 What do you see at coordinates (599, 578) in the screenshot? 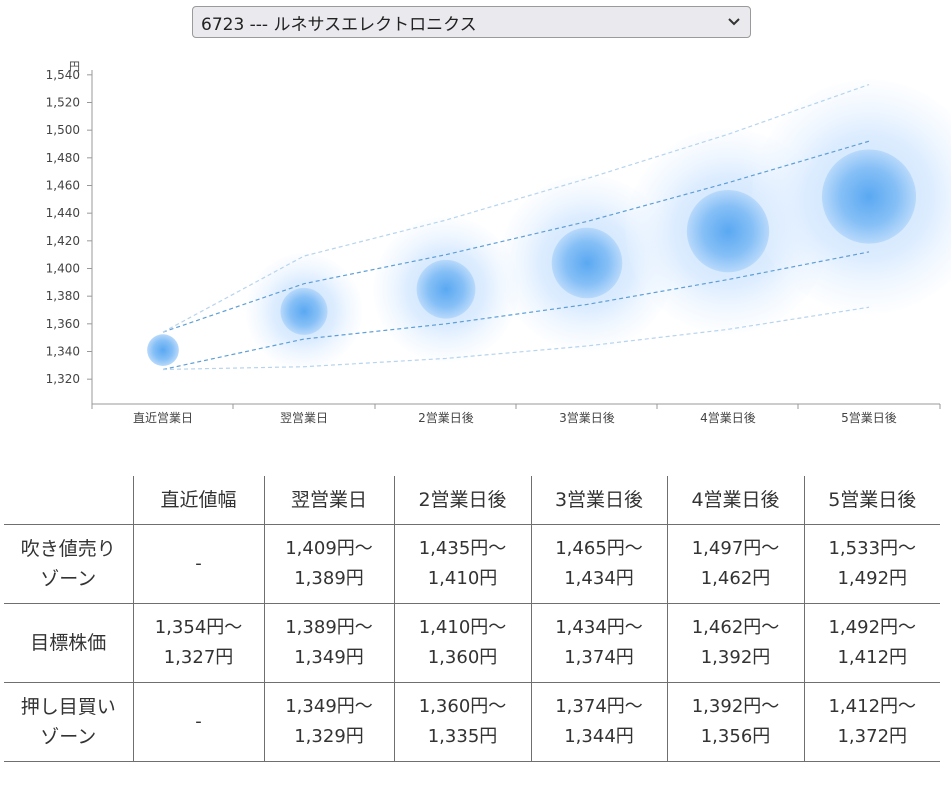
I see `cell-value: 1,434円` at bounding box center [599, 578].